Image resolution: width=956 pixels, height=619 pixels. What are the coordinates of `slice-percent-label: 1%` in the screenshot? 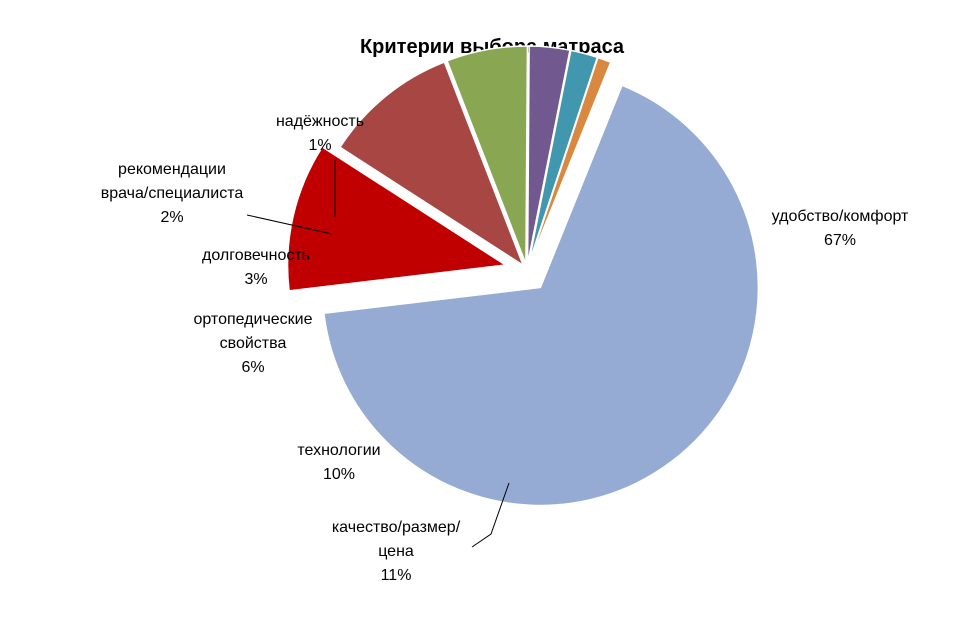 It's located at (319, 145).